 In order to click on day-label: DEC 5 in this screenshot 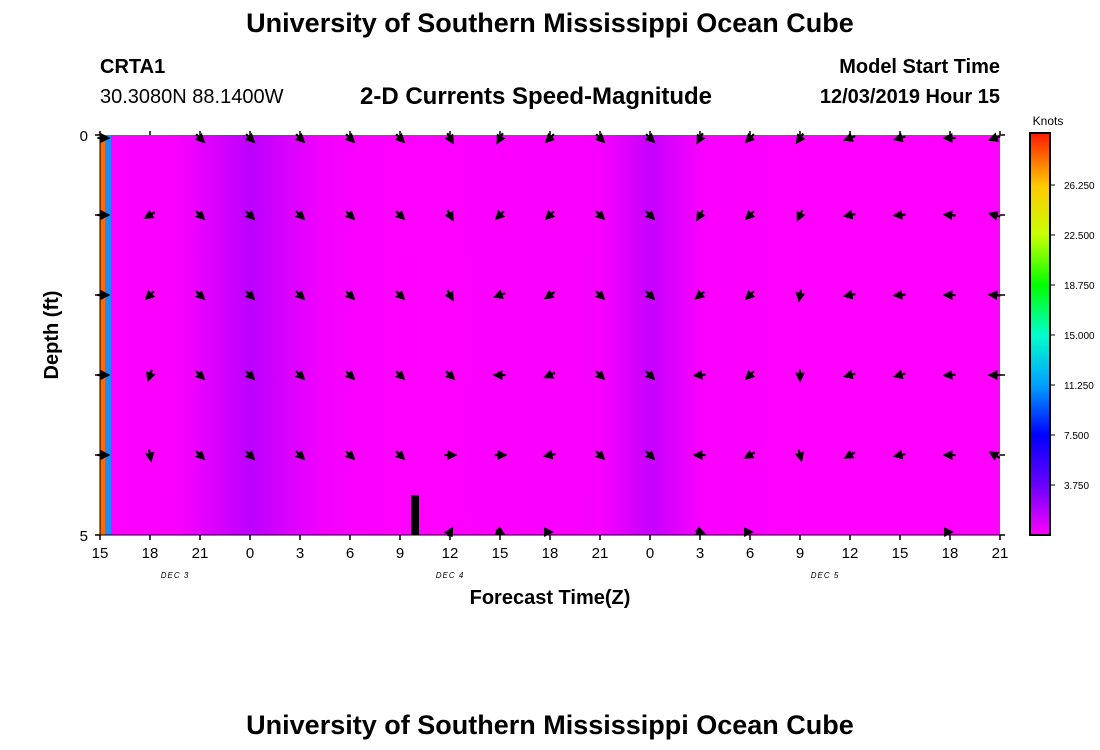, I will do `click(825, 575)`.